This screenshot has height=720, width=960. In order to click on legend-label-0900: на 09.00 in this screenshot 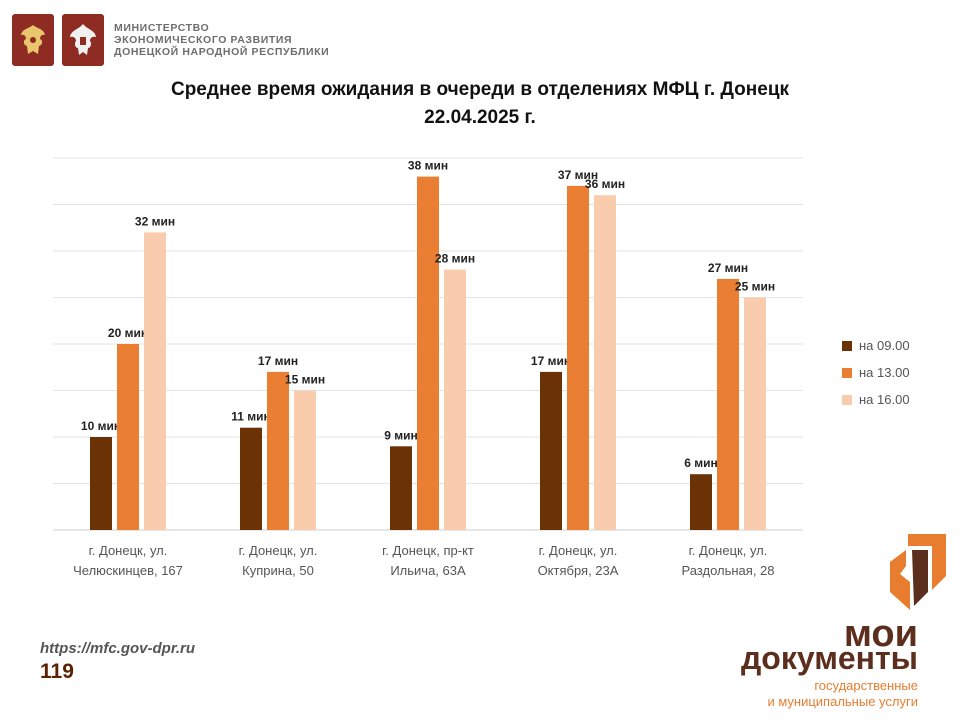, I will do `click(884, 345)`.